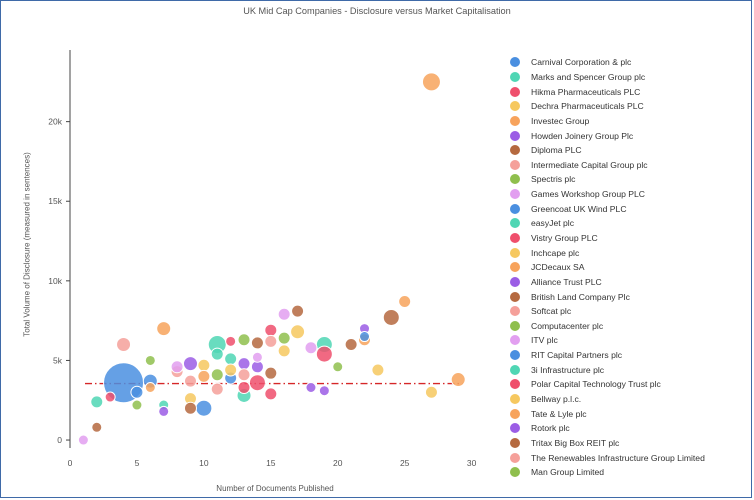  I want to click on legend-label: Man Group Limited, so click(568, 472).